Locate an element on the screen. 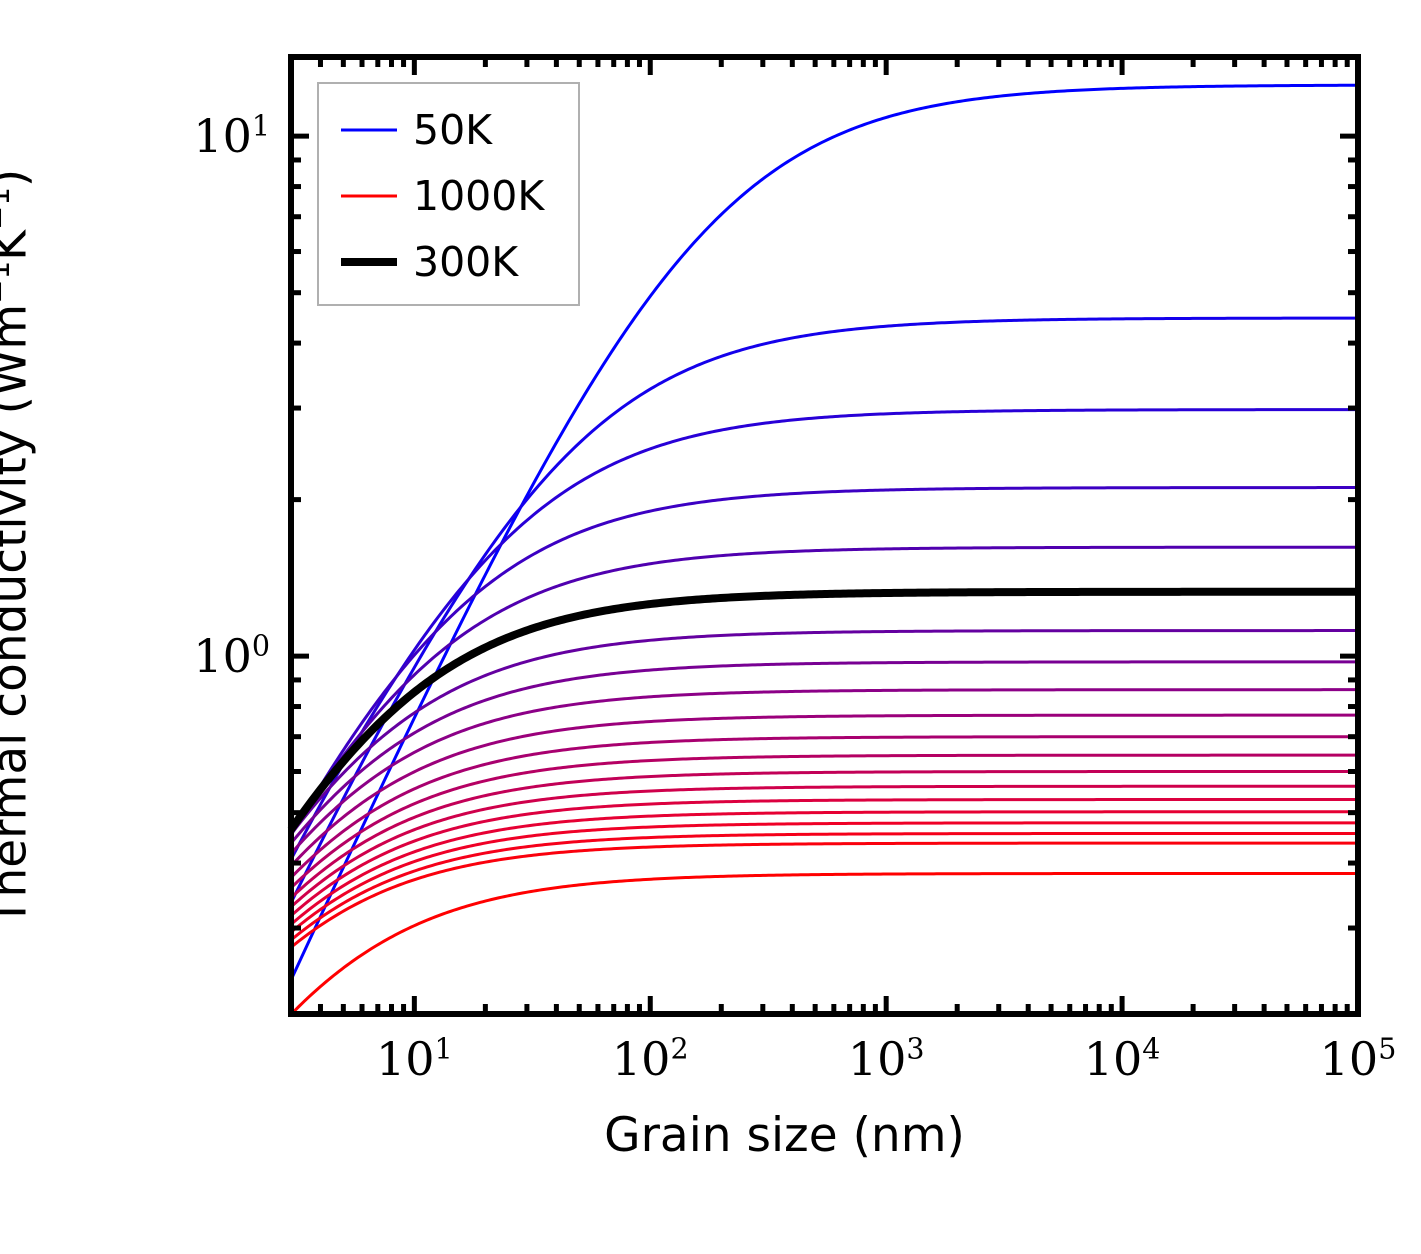 The height and width of the screenshot is (1254, 1421). curve-600k is located at coordinates (823, 821).